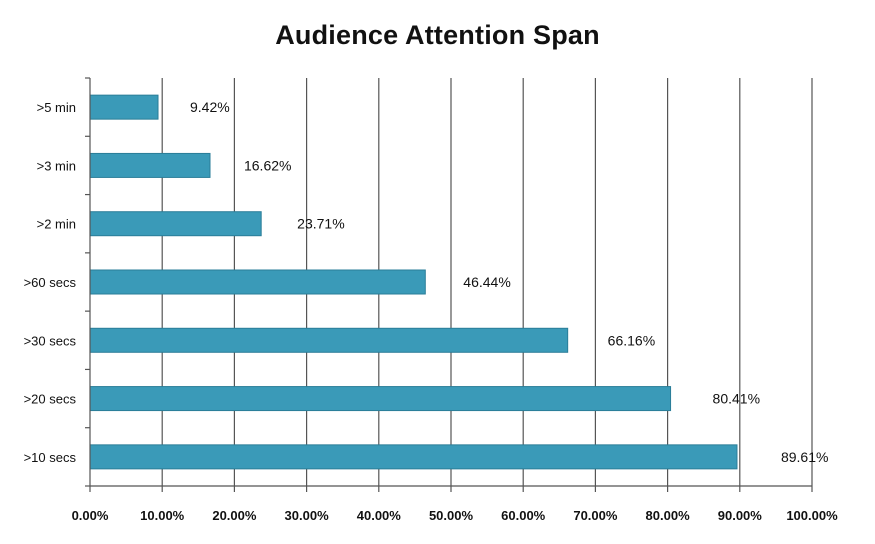  Describe the element at coordinates (162, 515) in the screenshot. I see `x-tick-label: 10.00%` at that location.